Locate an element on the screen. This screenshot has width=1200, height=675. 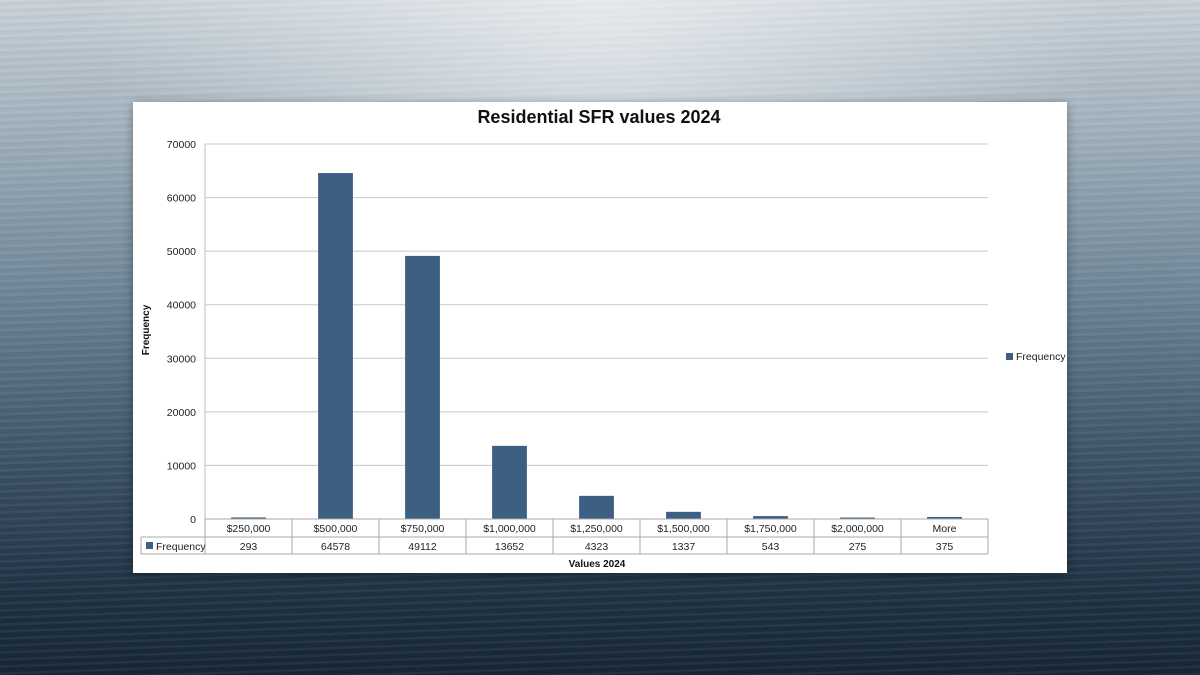
x-category-label: $1,250,000 is located at coordinates (596, 529).